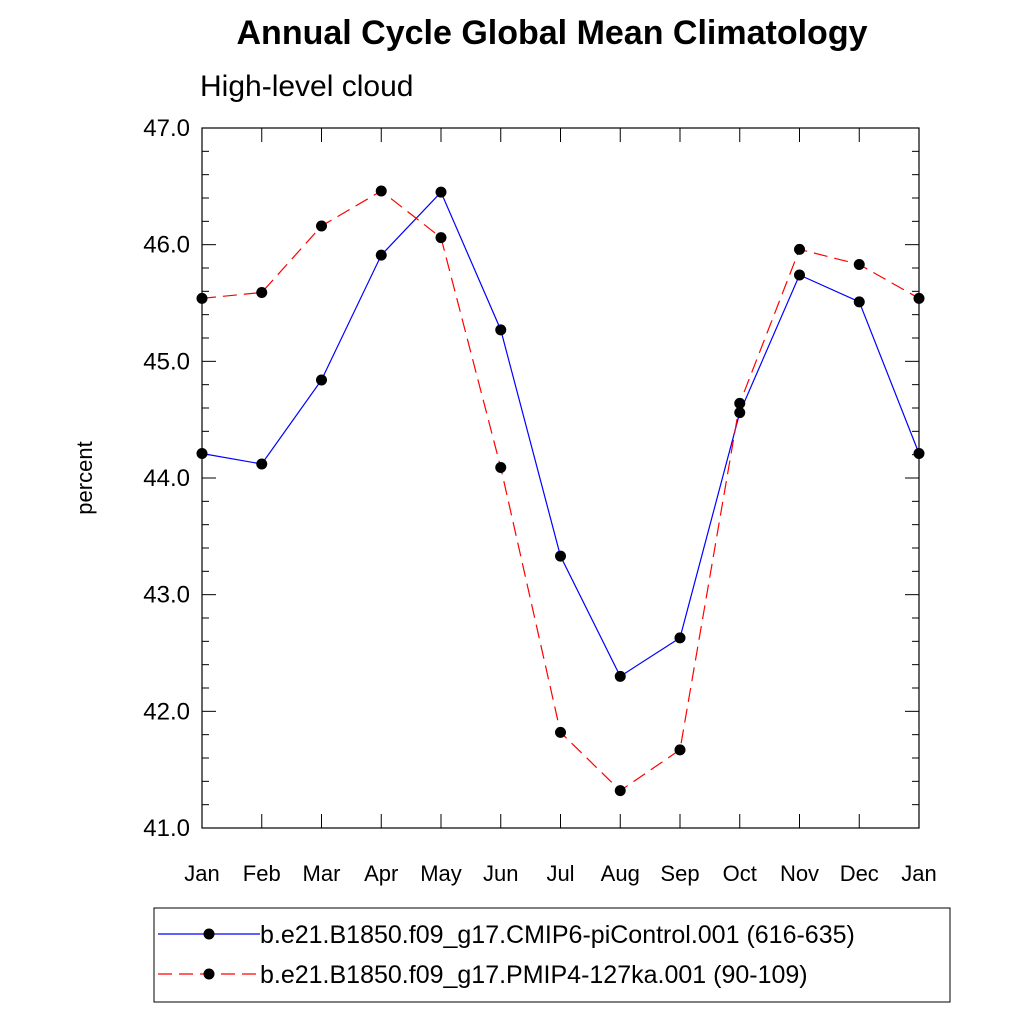  What do you see at coordinates (166, 711) in the screenshot?
I see `y-tick-label: 42.0` at bounding box center [166, 711].